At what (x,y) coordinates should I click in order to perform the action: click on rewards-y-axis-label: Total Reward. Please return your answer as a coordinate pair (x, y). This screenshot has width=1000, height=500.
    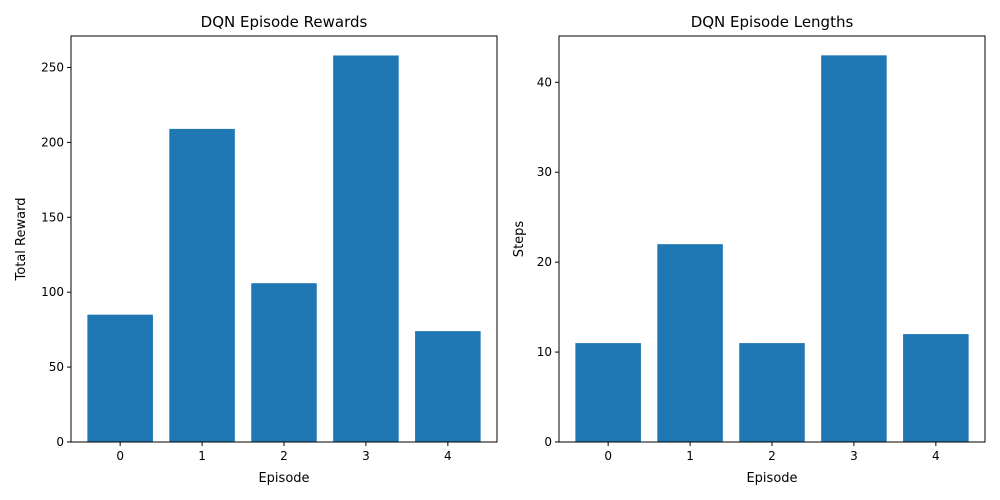
    Looking at the image, I should click on (21, 240).